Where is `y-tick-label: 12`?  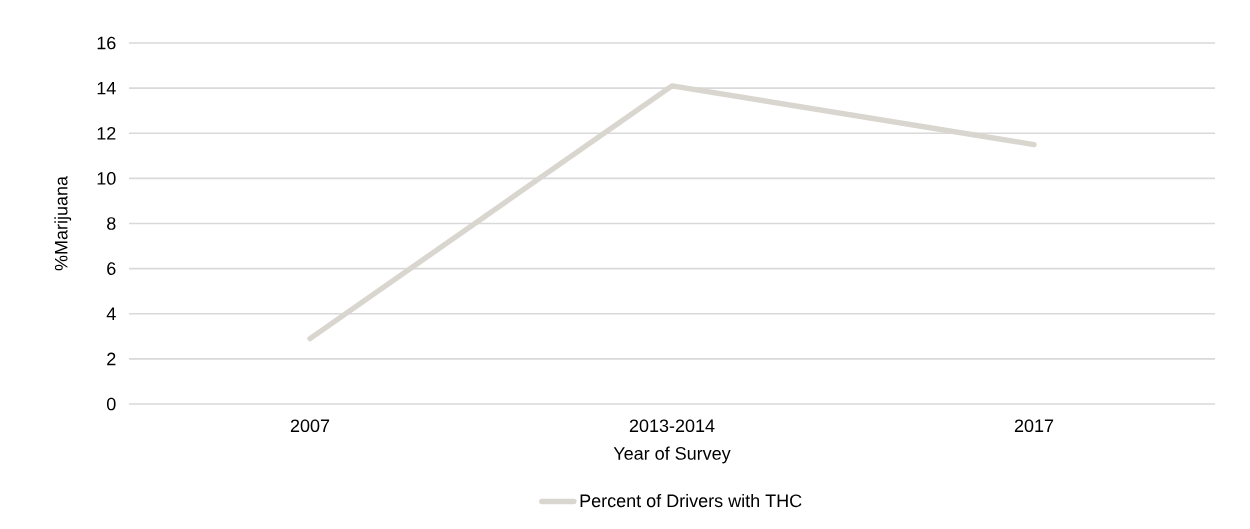 y-tick-label: 12 is located at coordinates (106, 133).